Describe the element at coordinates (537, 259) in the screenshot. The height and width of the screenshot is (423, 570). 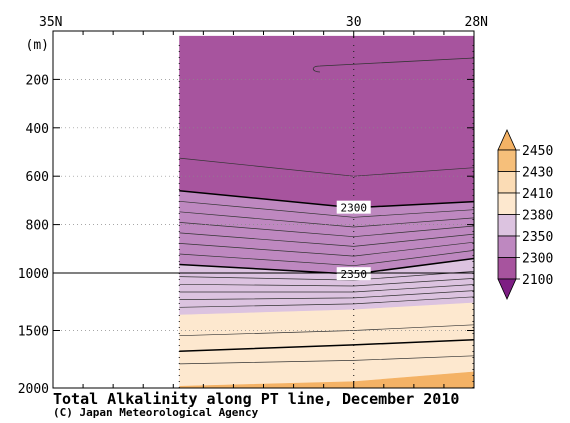
I see `colorbar-label: 2300` at that location.